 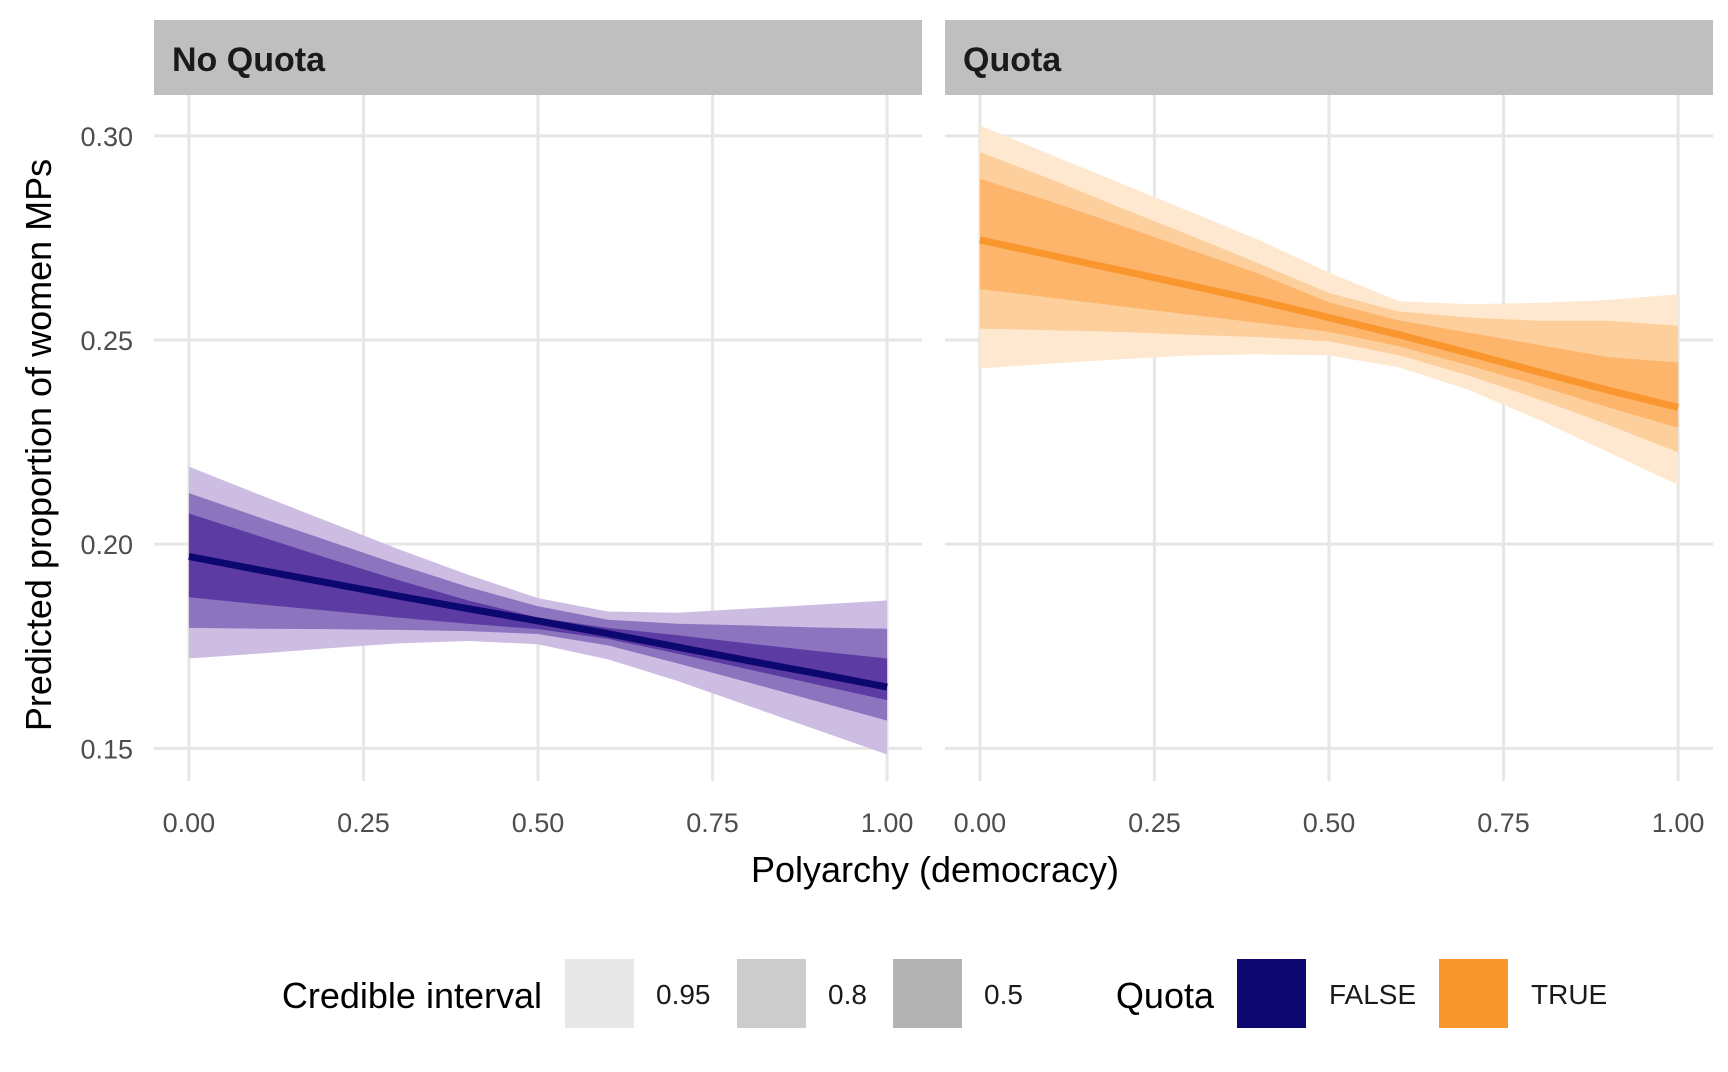 I want to click on legend-interval-label: 0.8, so click(x=847, y=994).